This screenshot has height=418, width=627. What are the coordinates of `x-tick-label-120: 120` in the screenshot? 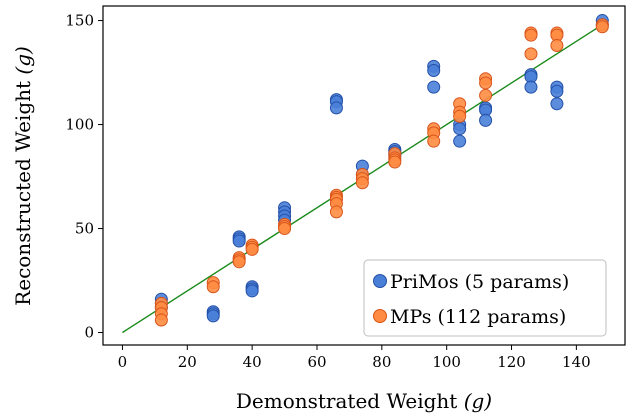 It's located at (511, 362).